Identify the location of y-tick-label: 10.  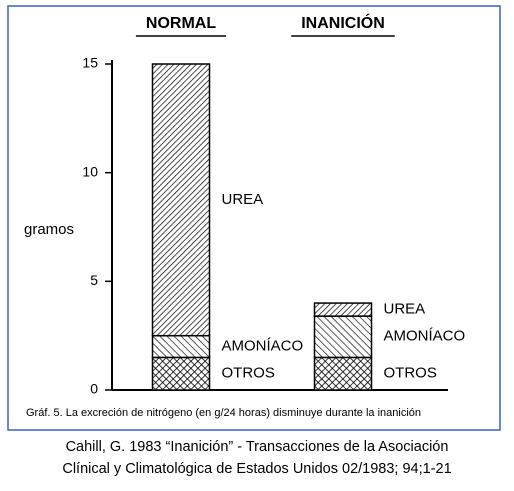
(90, 171).